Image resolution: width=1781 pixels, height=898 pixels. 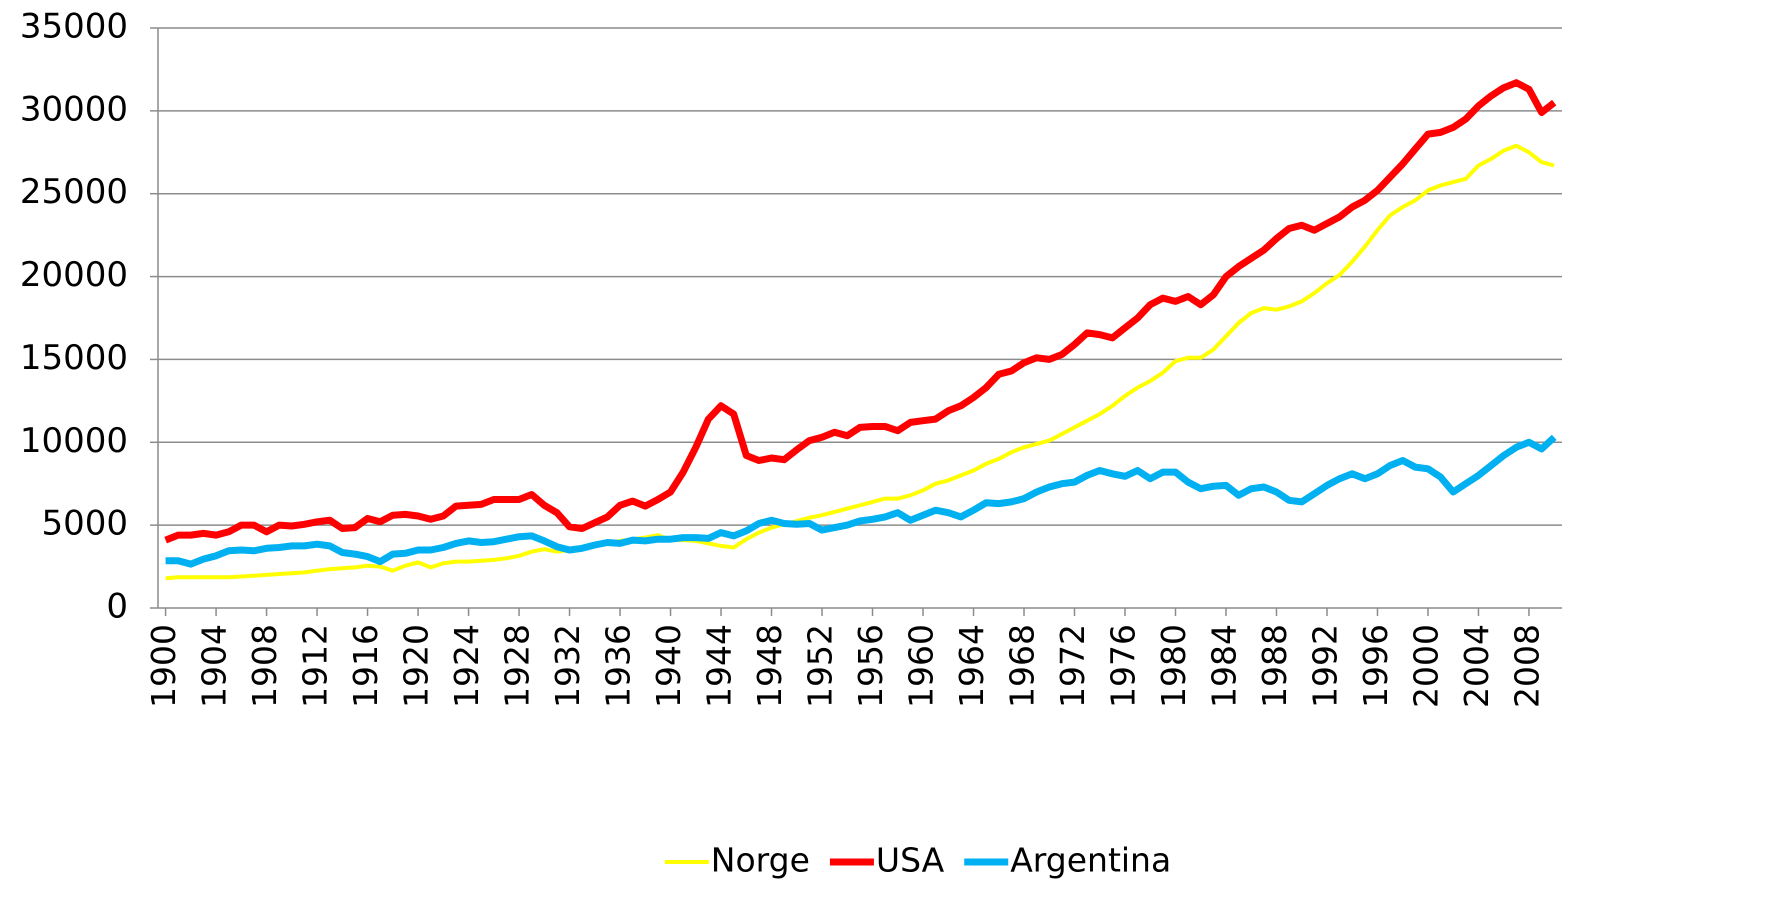 What do you see at coordinates (315, 666) in the screenshot?
I see `x-tick-label: 1912` at bounding box center [315, 666].